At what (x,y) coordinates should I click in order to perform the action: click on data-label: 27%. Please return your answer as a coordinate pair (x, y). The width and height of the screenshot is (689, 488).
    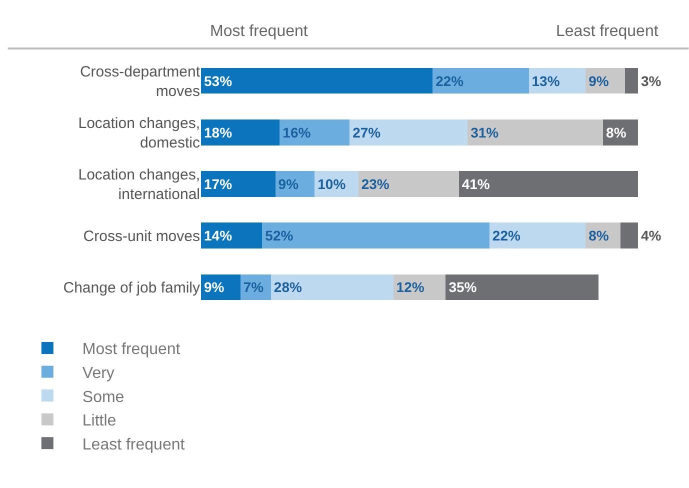
    Looking at the image, I should click on (367, 132).